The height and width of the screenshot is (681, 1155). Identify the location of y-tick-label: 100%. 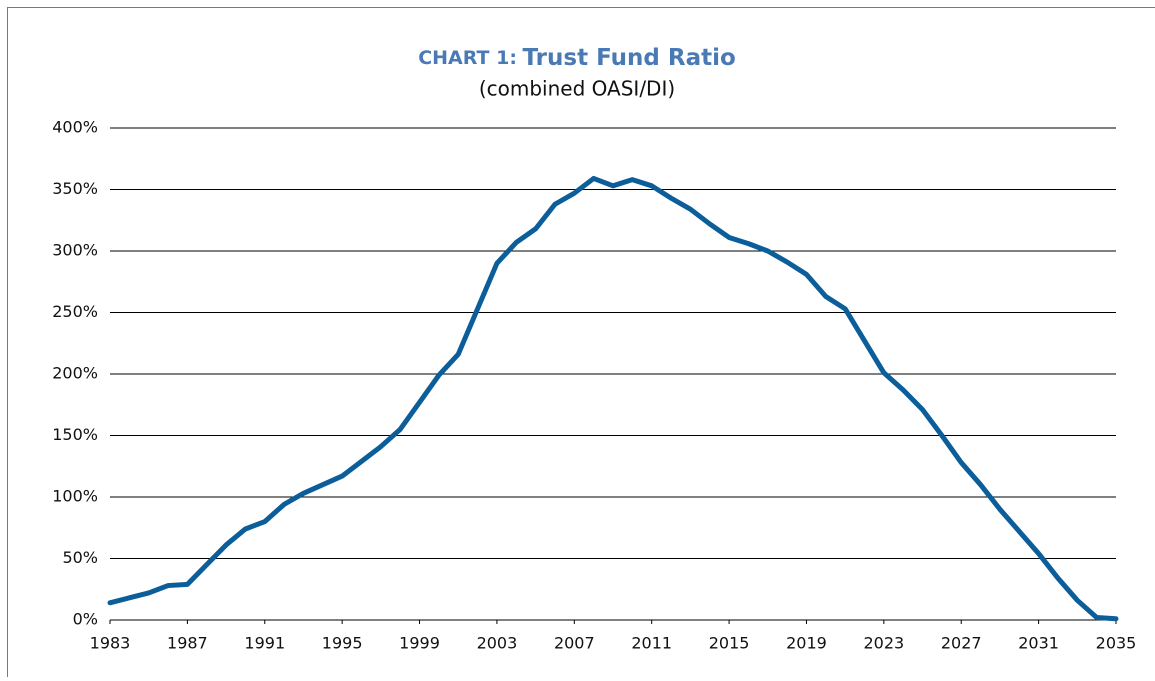
(75, 496).